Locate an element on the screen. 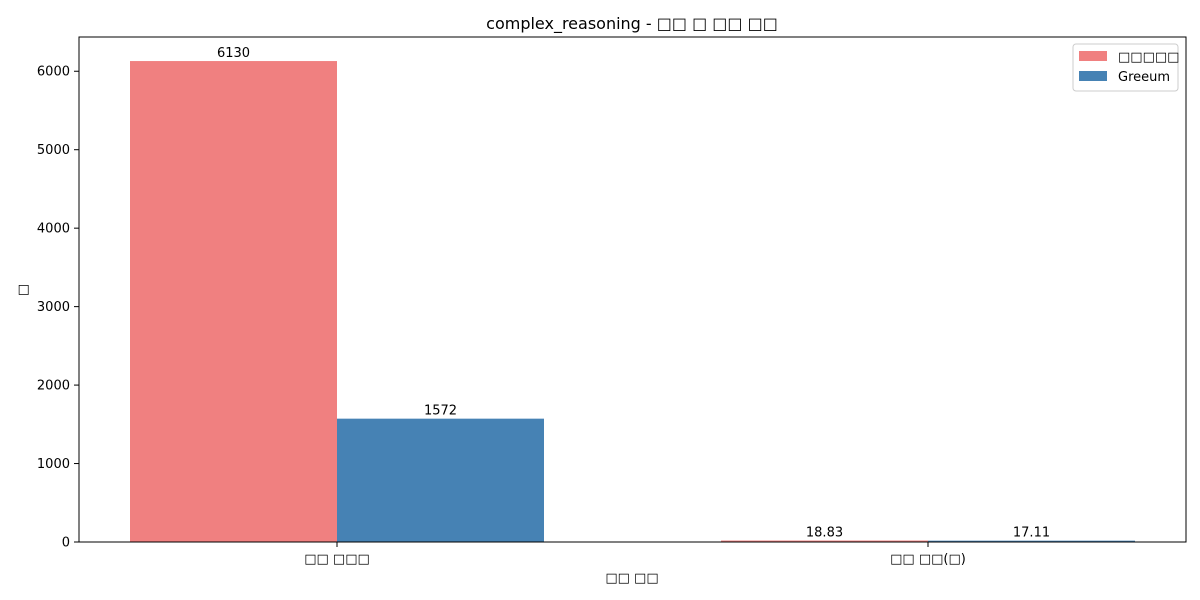  x-tick-label-0: □□ □□□ is located at coordinates (337, 559).